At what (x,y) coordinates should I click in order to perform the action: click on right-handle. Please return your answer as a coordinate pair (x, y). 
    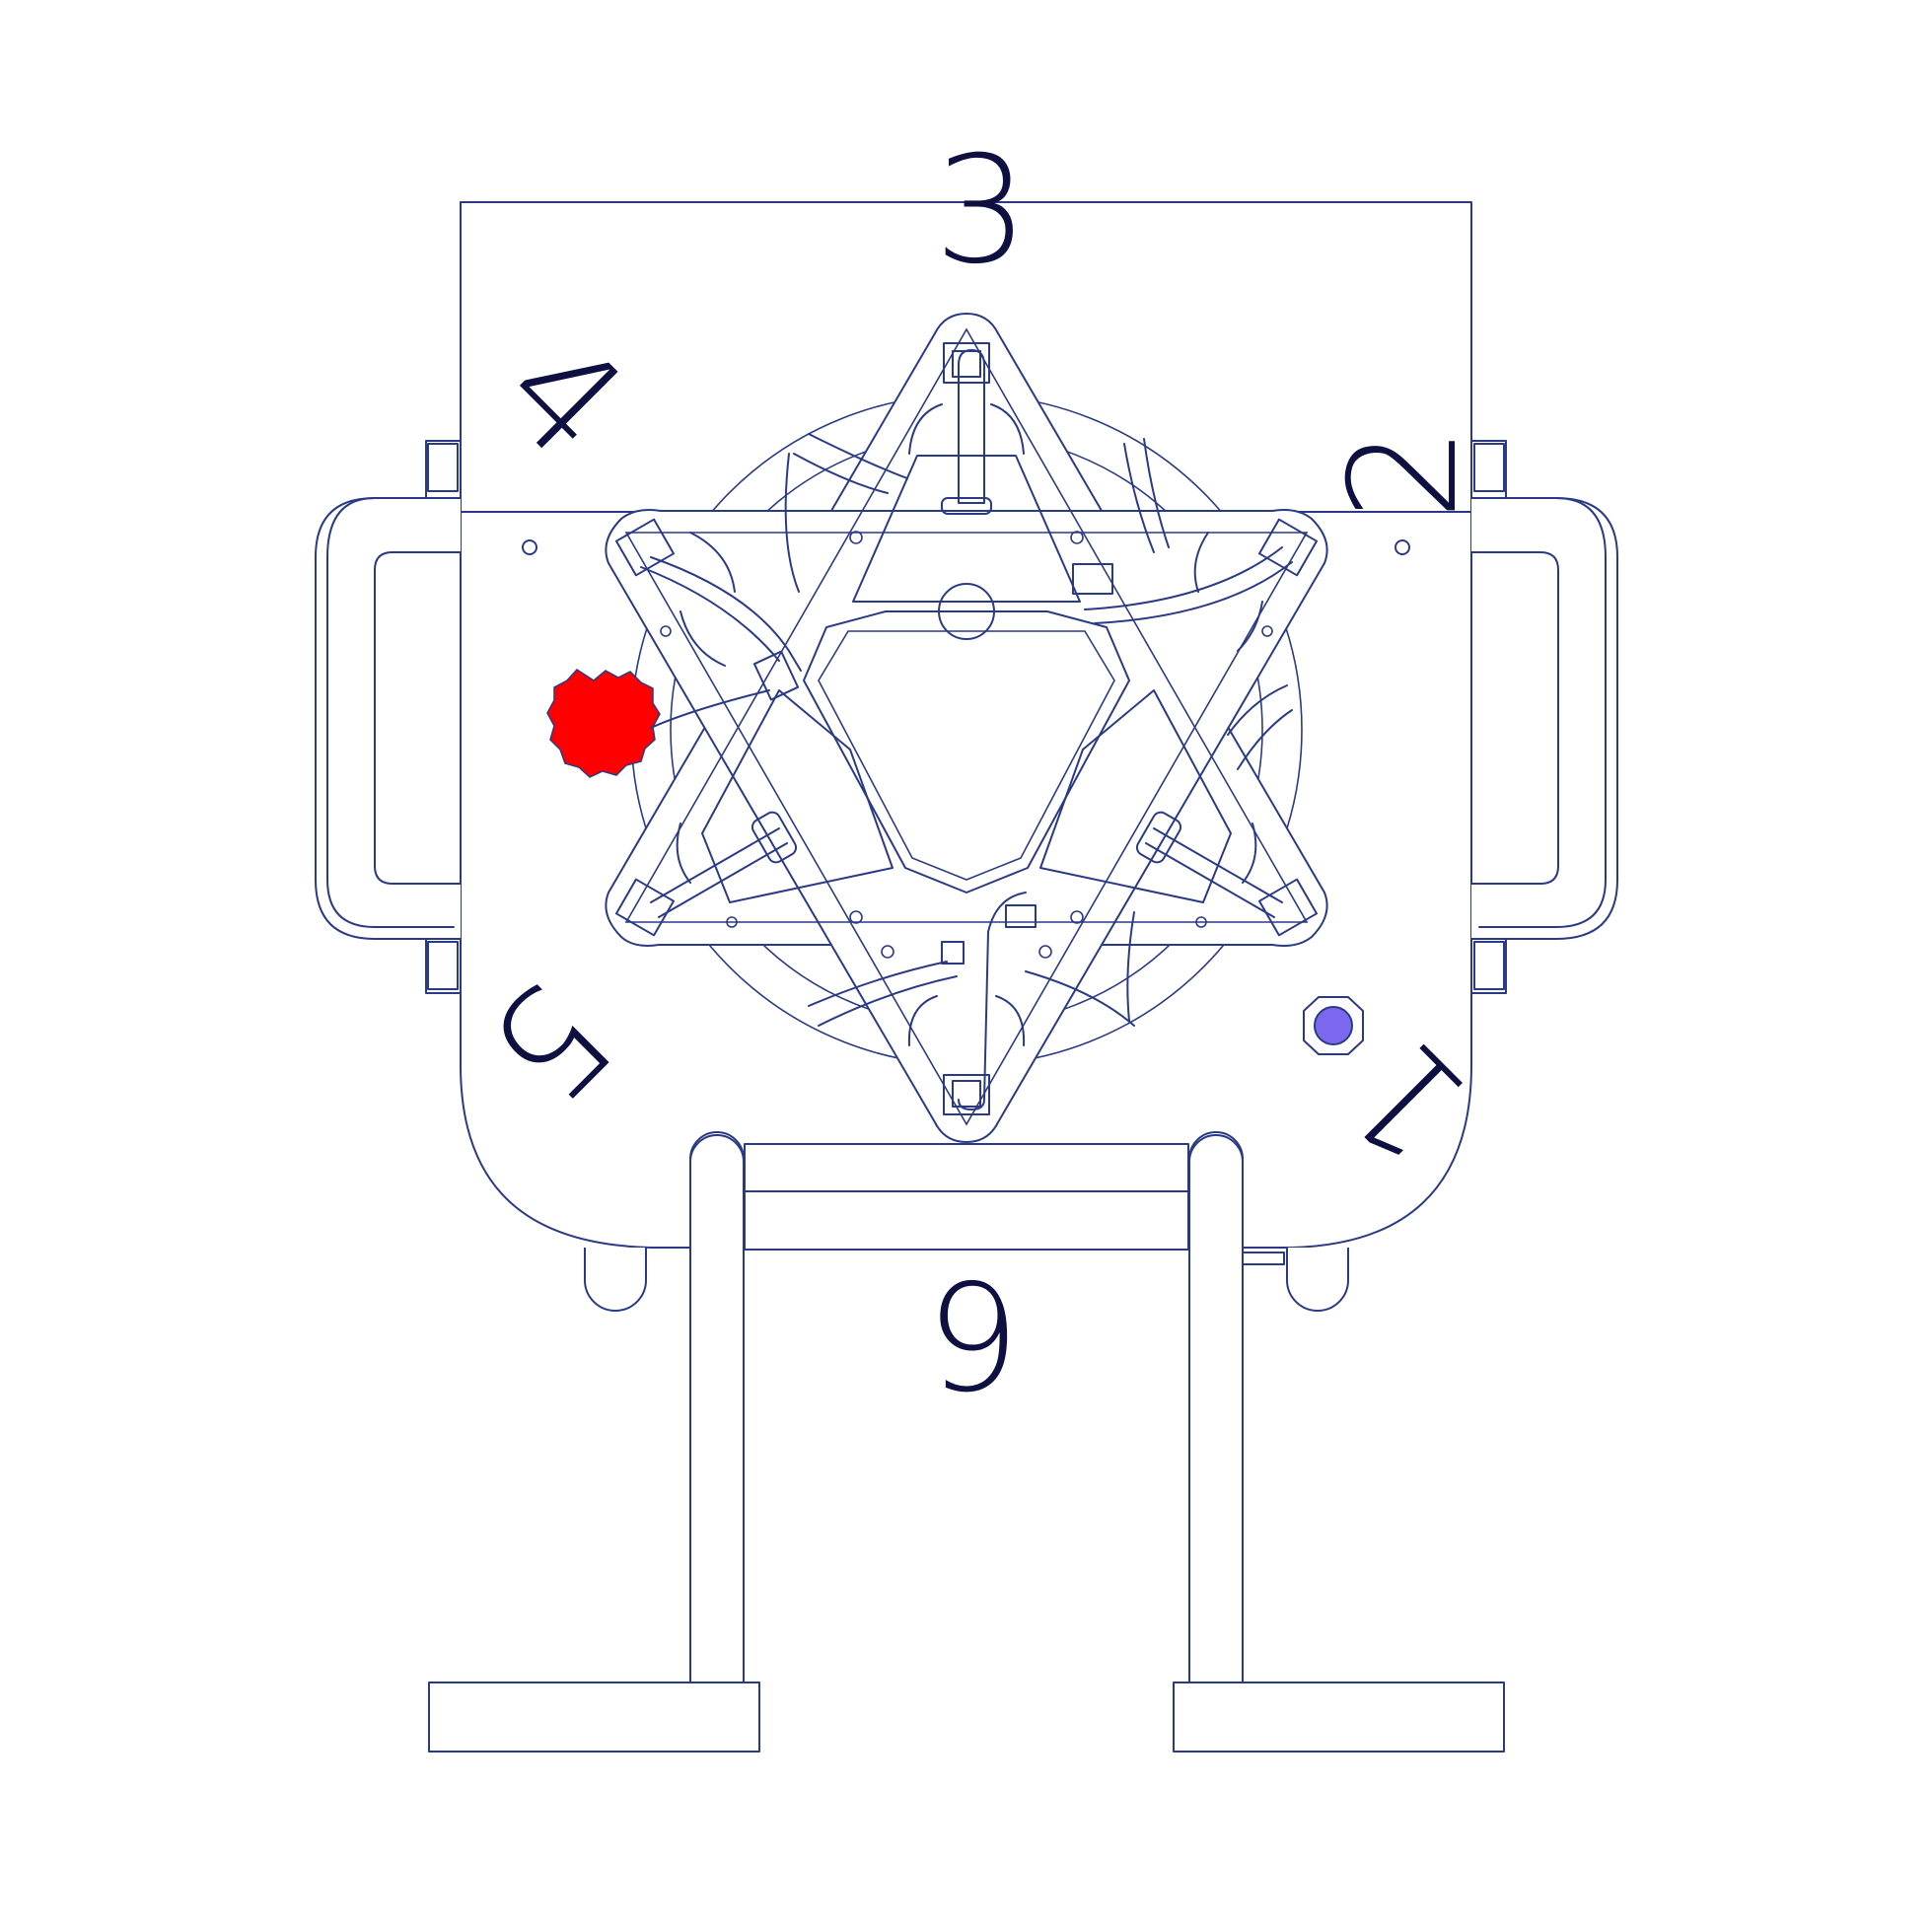
    Looking at the image, I should click on (1544, 717).